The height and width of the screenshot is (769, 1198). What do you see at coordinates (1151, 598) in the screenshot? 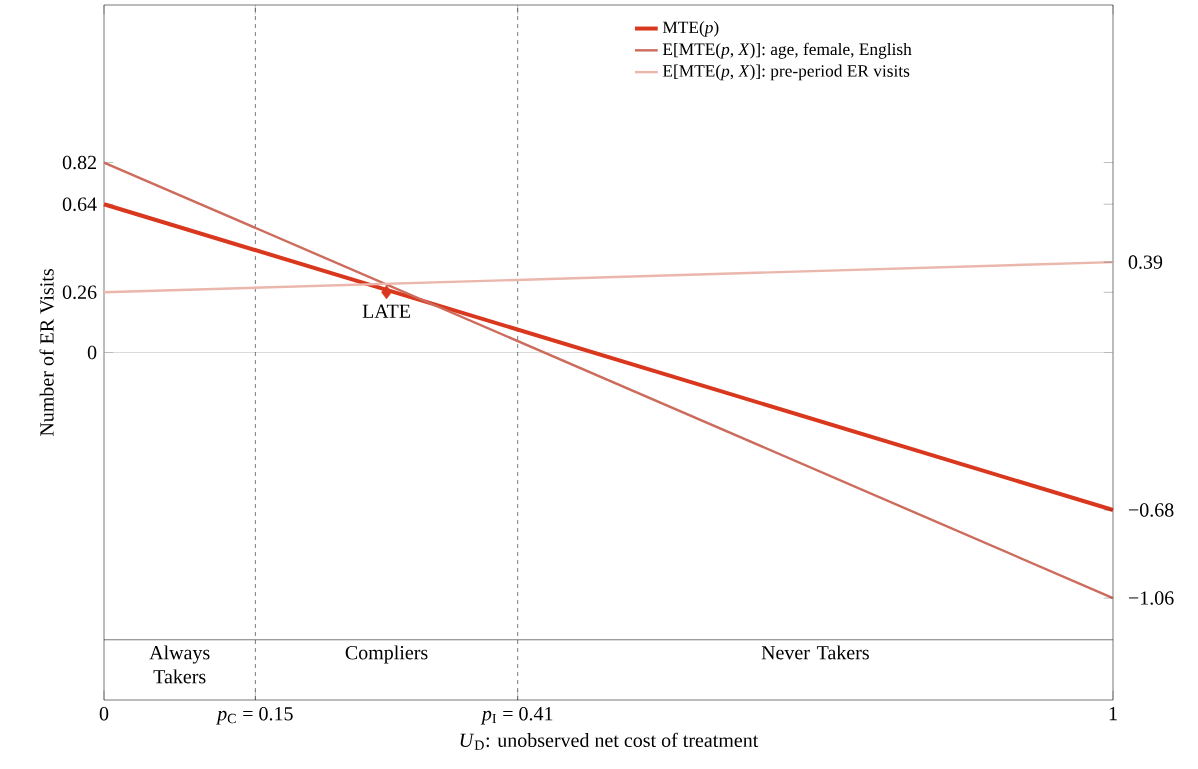
I see `y2-tick-label: −1.06` at bounding box center [1151, 598].